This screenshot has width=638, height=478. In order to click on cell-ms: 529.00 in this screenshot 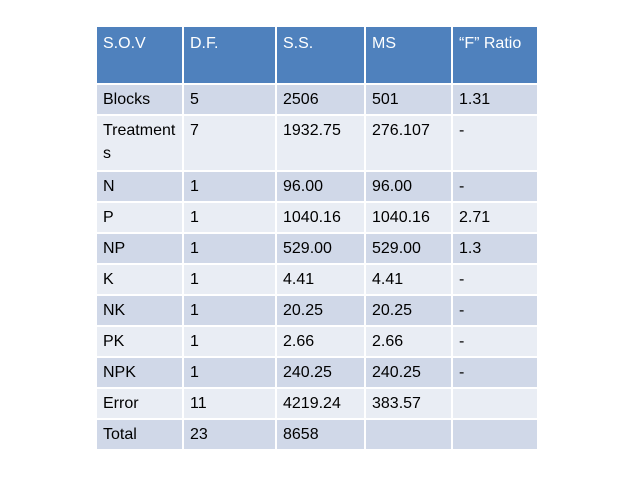, I will do `click(408, 248)`.